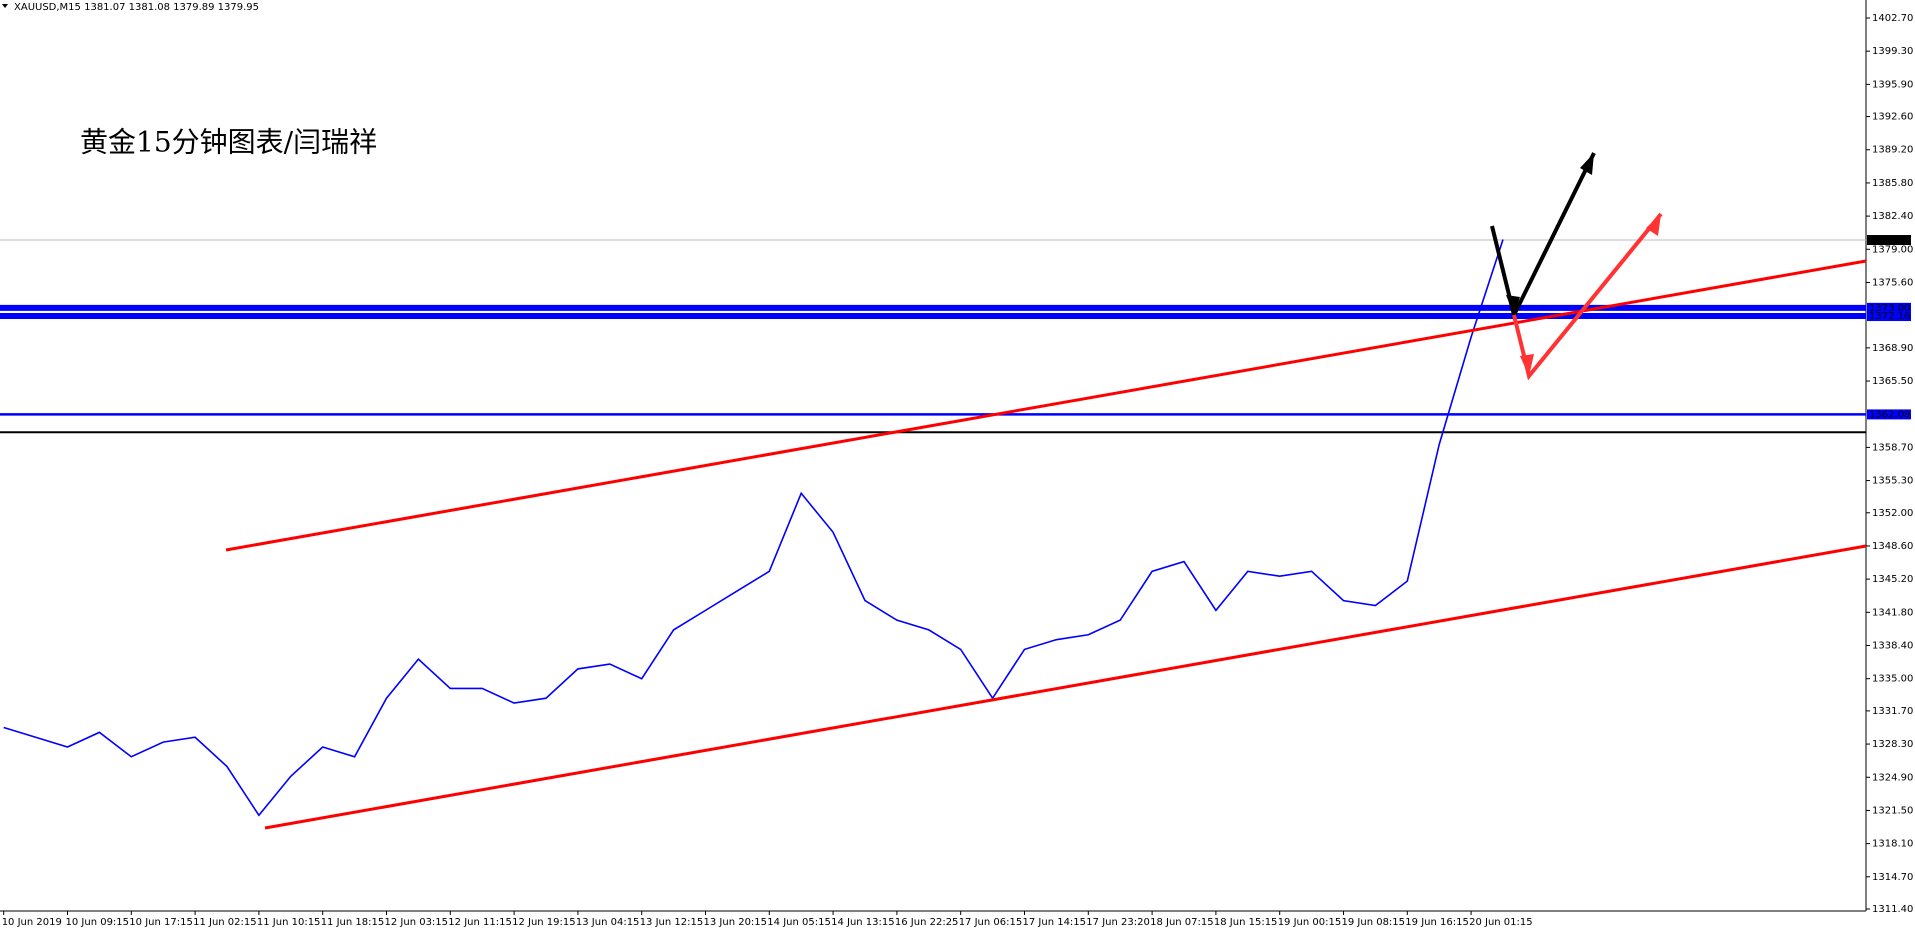 Image resolution: width=1915 pixels, height=938 pixels. What do you see at coordinates (353, 922) in the screenshot?
I see `x-tick-label: 11 Jun 18:15` at bounding box center [353, 922].